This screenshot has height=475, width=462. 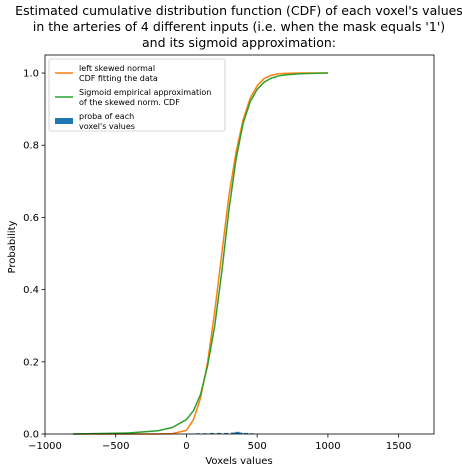 I want to click on legend-box, so click(x=137, y=95).